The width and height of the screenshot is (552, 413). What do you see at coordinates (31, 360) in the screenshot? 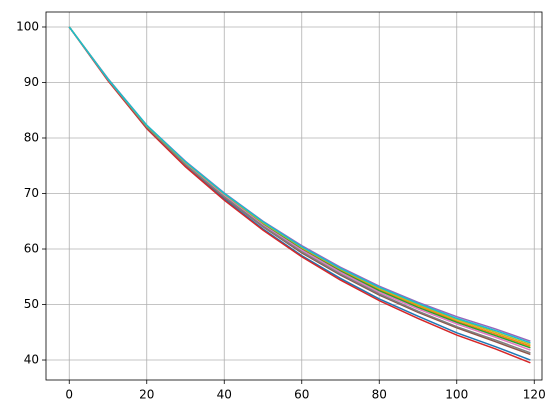
I see `y-tick-label: 40` at bounding box center [31, 360].